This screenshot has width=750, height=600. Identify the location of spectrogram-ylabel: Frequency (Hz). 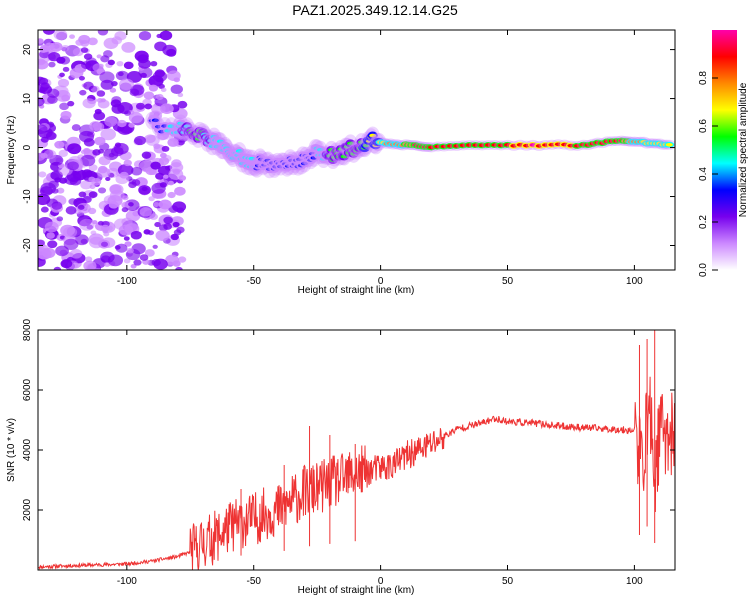
(11, 150).